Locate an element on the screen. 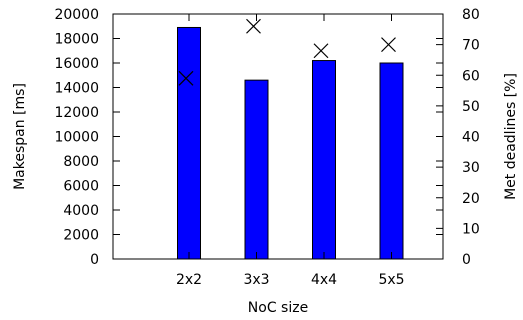 The width and height of the screenshot is (523, 320). marker-layer is located at coordinates (287, 52).